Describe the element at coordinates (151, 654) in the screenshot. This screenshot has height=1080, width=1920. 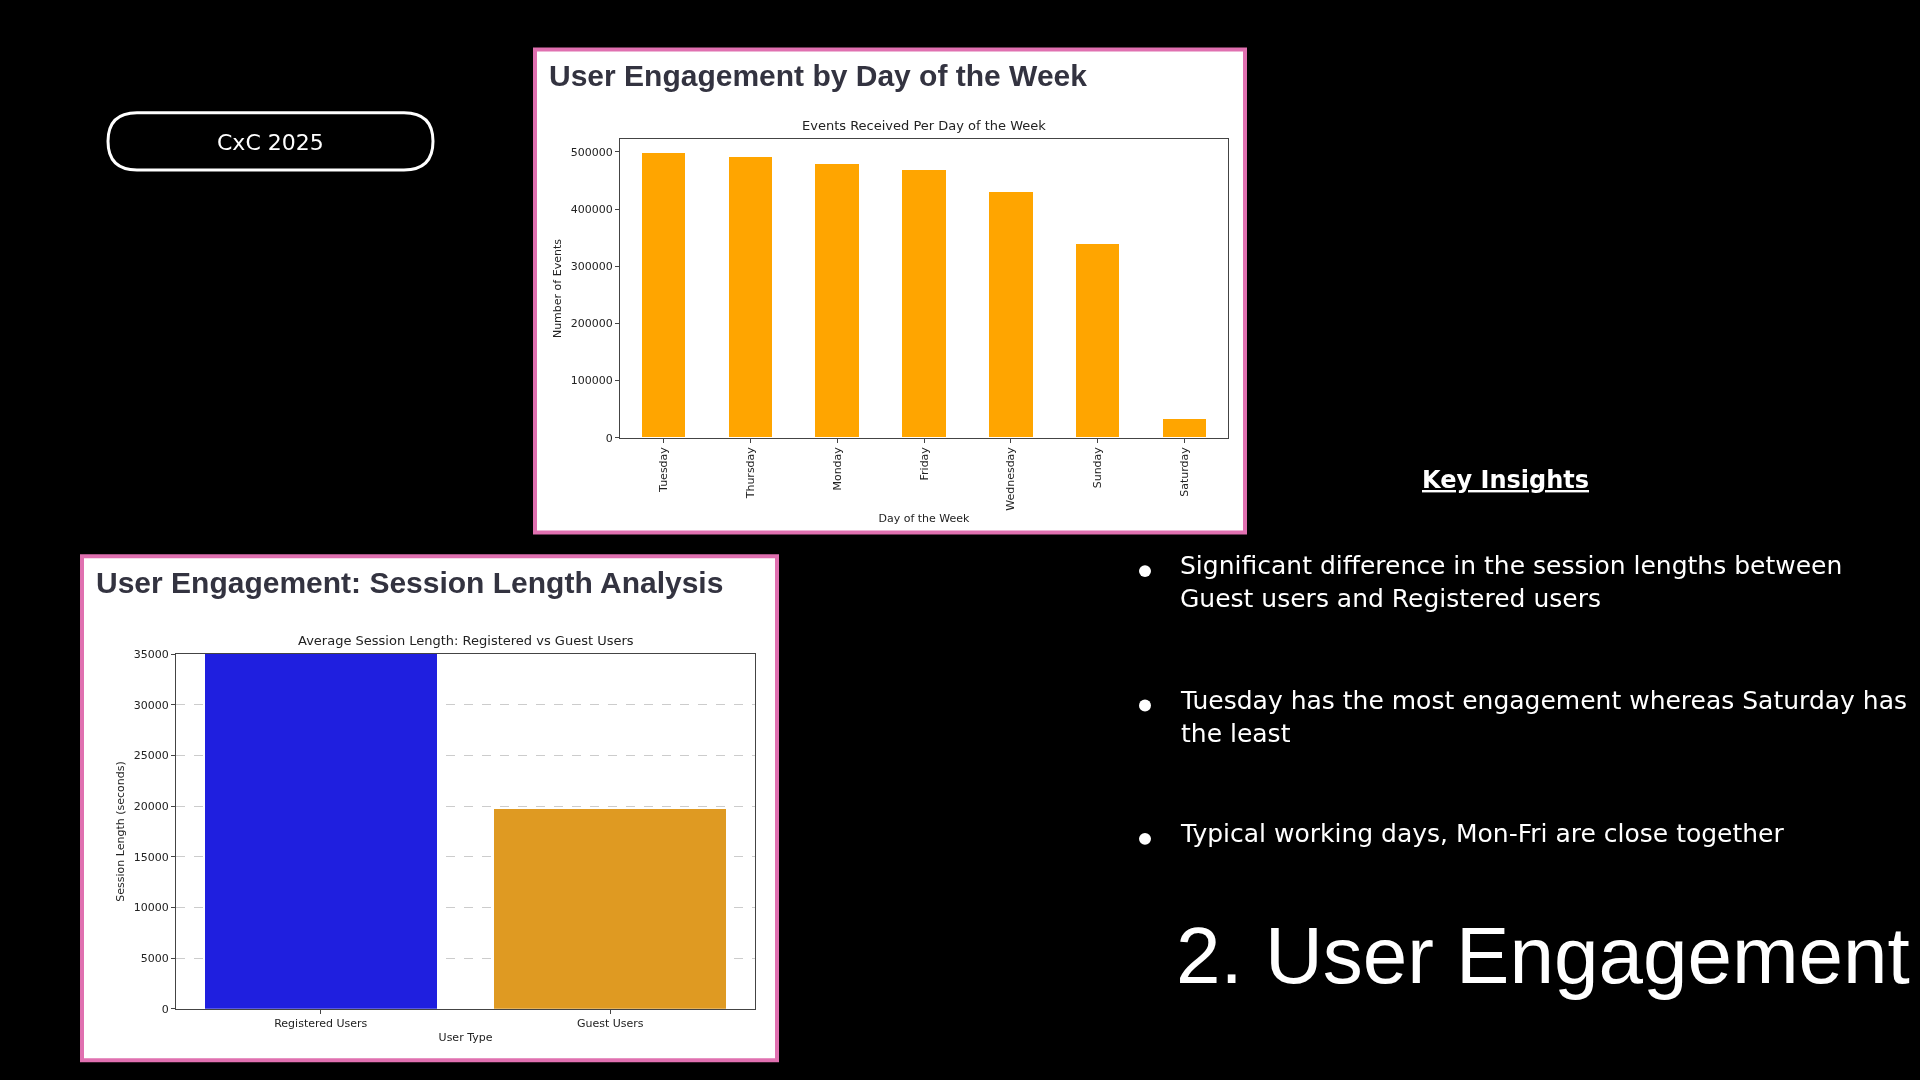
I see `y-tick-label: 35000` at that location.